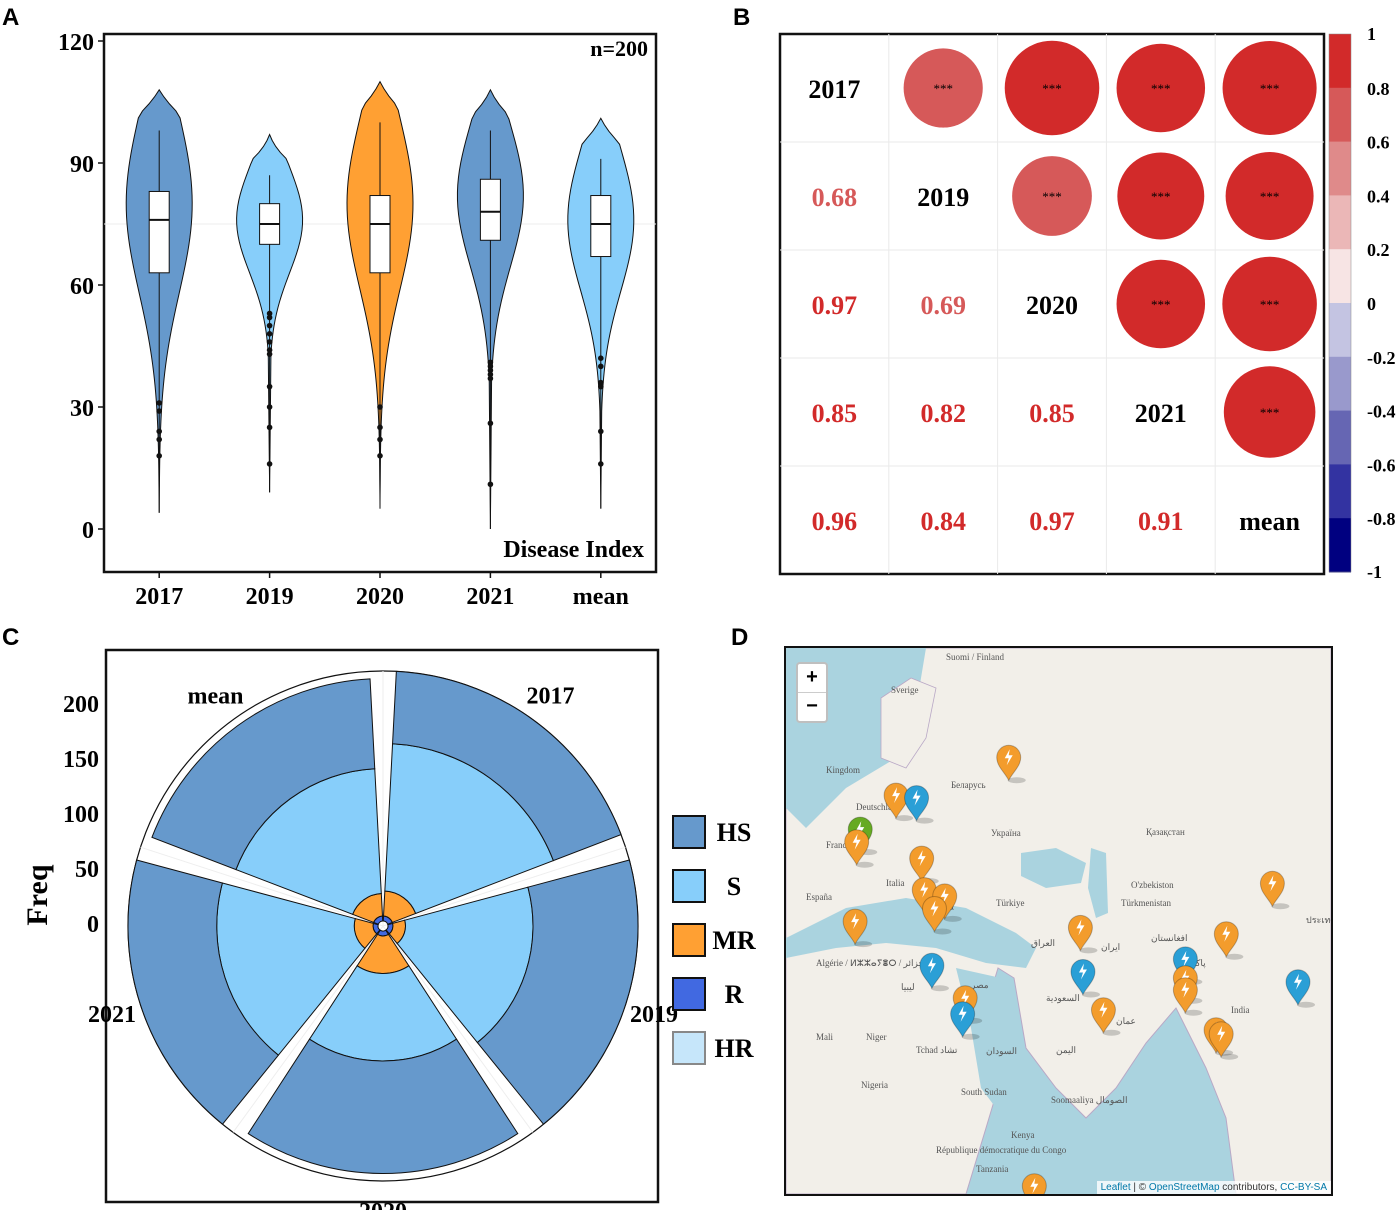  I want to click on colorbar-tick-1: 0.8, so click(1378, 89).